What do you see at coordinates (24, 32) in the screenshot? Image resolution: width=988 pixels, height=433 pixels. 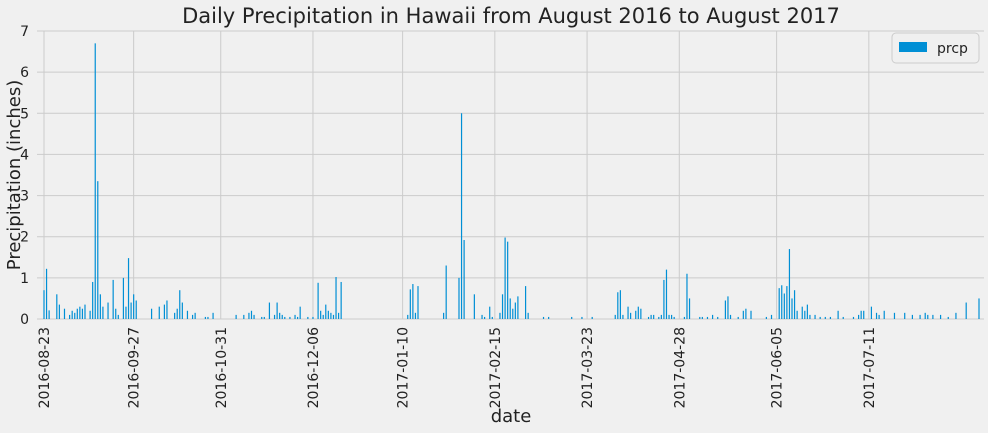 I see `y-tick-label: 7` at bounding box center [24, 32].